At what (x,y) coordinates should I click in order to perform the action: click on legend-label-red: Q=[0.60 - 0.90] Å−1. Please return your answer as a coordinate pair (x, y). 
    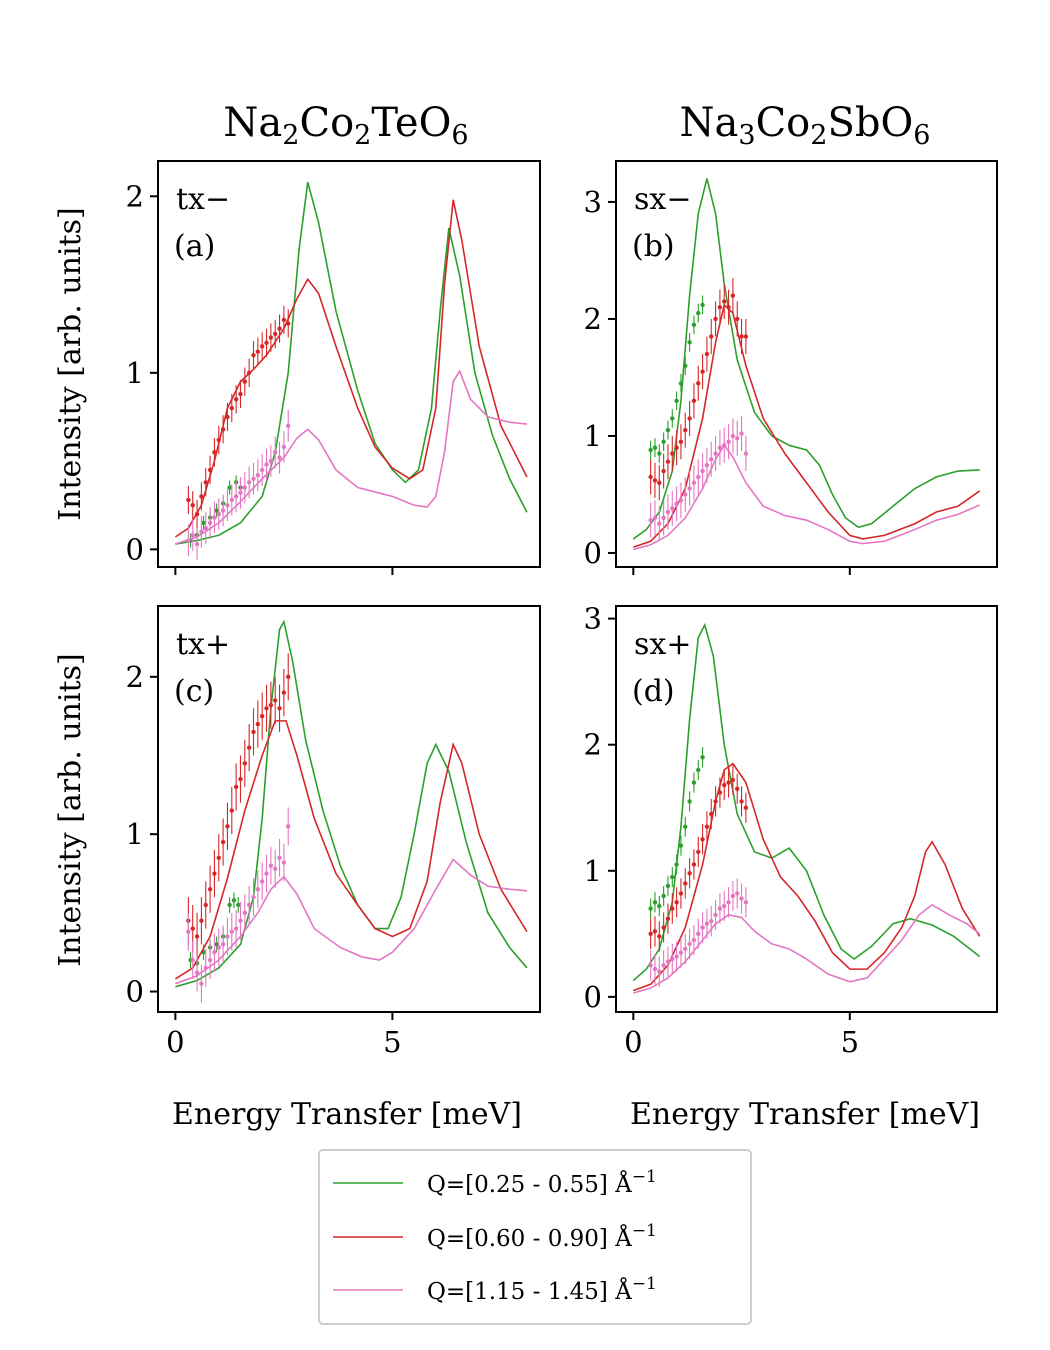
    Looking at the image, I should click on (542, 1236).